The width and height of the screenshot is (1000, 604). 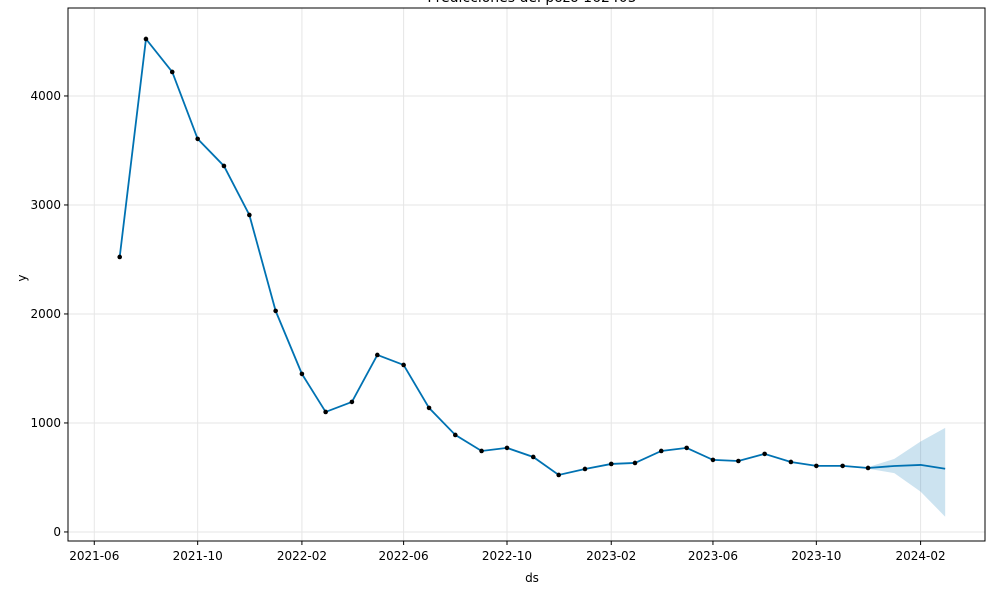 What do you see at coordinates (94, 556) in the screenshot?
I see `x-tick-label: 2021-06` at bounding box center [94, 556].